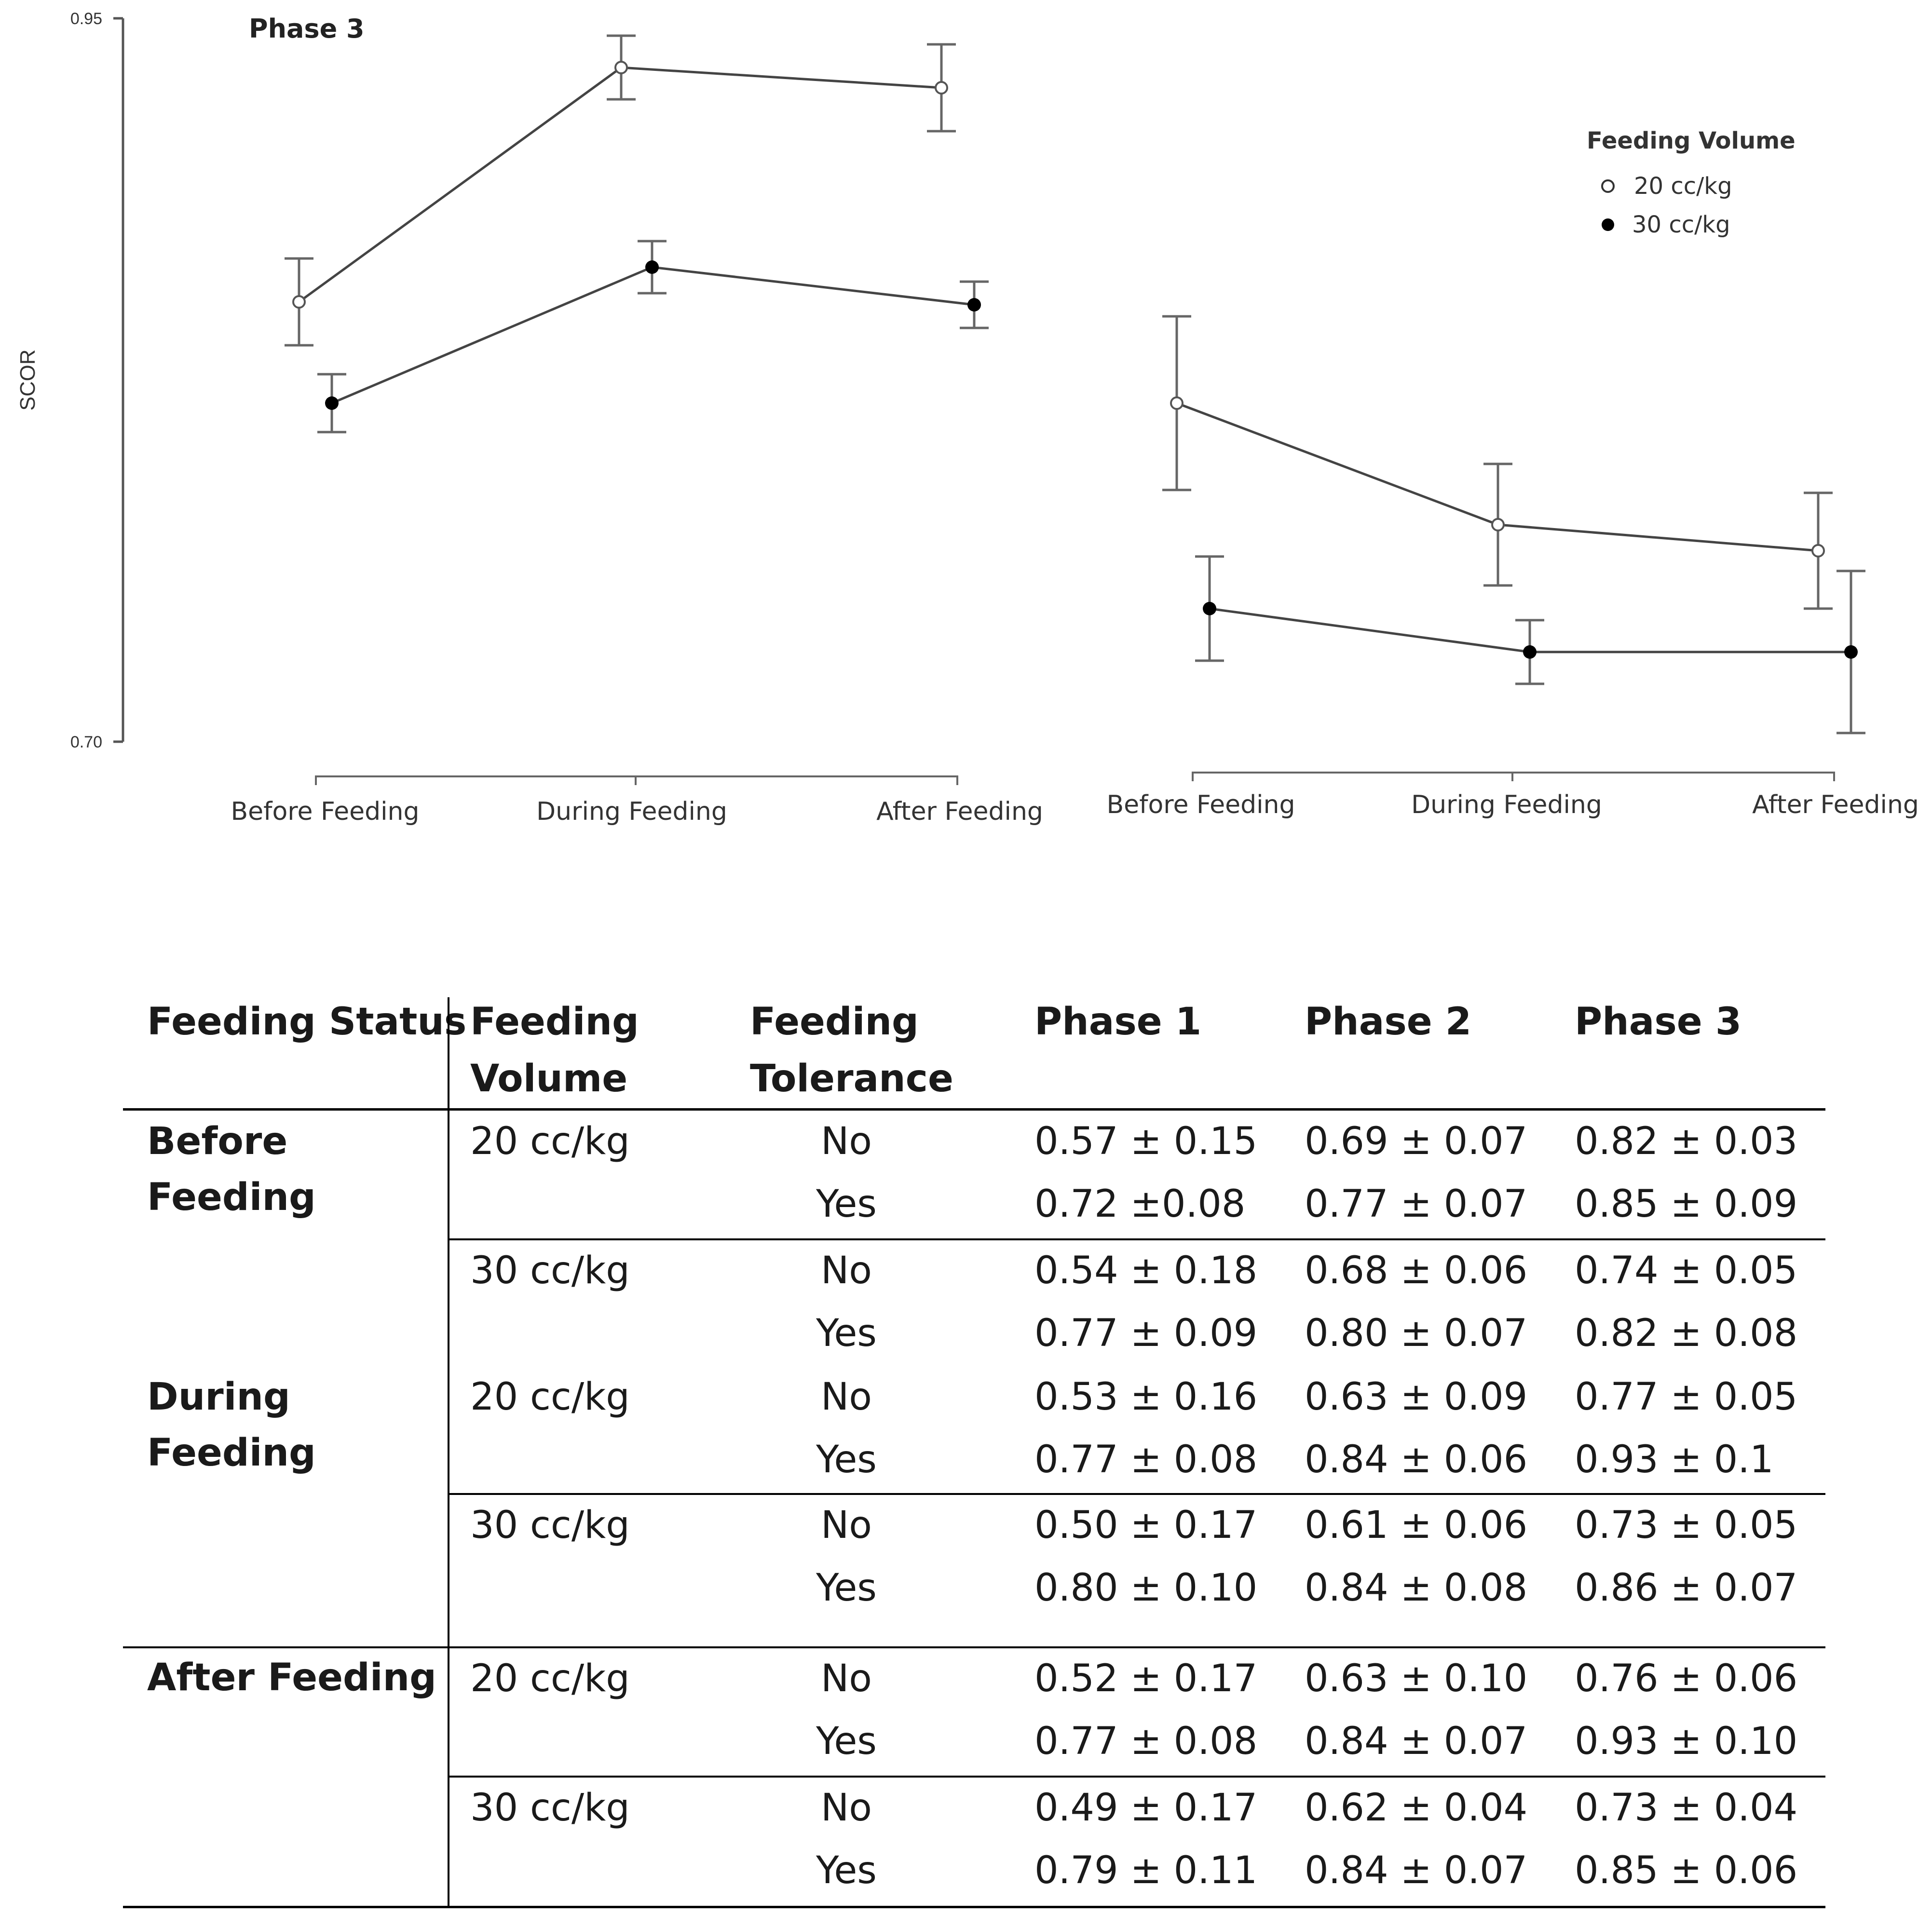 The width and height of the screenshot is (1932, 1928). What do you see at coordinates (1140, 1204) in the screenshot?
I see `cell-phase-1: 0.72 ±0.08` at bounding box center [1140, 1204].